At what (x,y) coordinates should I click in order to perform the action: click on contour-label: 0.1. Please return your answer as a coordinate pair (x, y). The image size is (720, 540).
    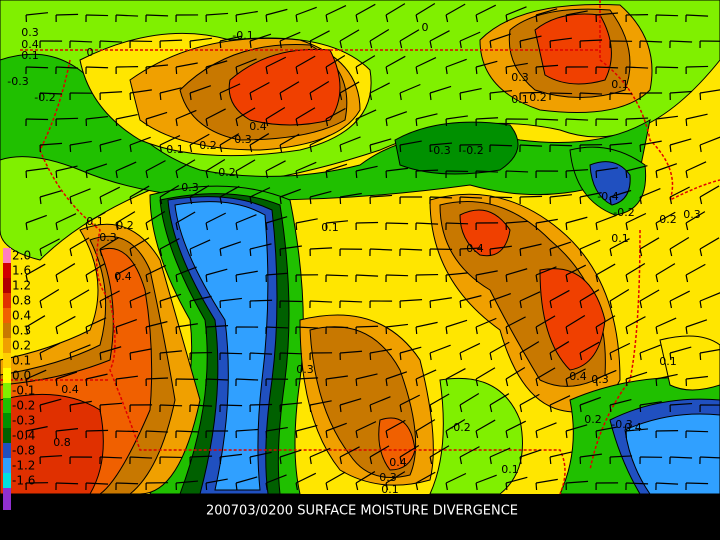
    Looking at the image, I should click on (175, 149).